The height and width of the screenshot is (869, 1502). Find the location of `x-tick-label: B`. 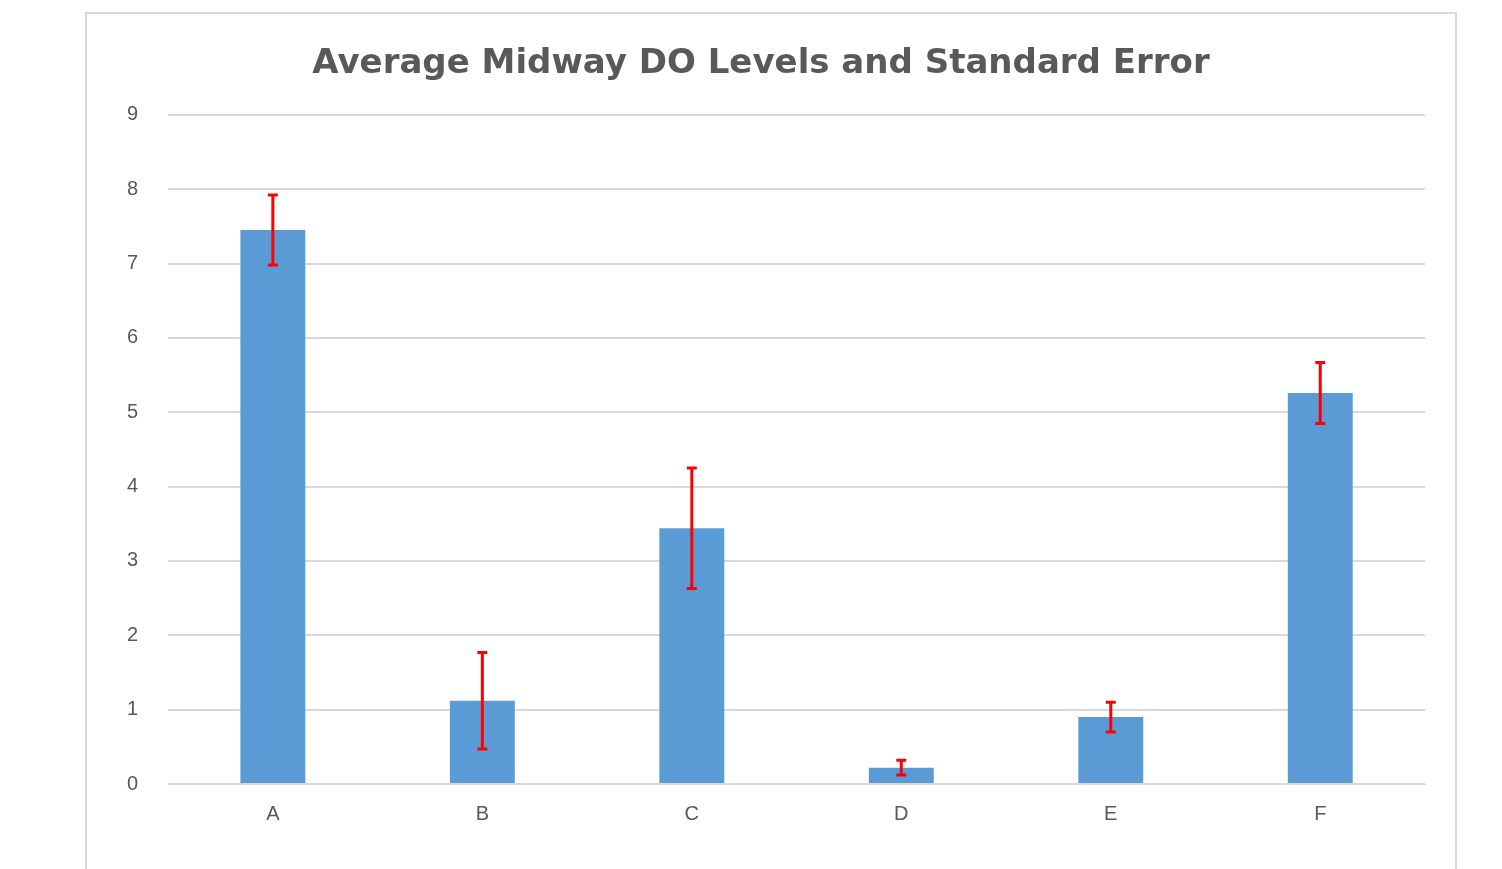

x-tick-label: B is located at coordinates (482, 812).